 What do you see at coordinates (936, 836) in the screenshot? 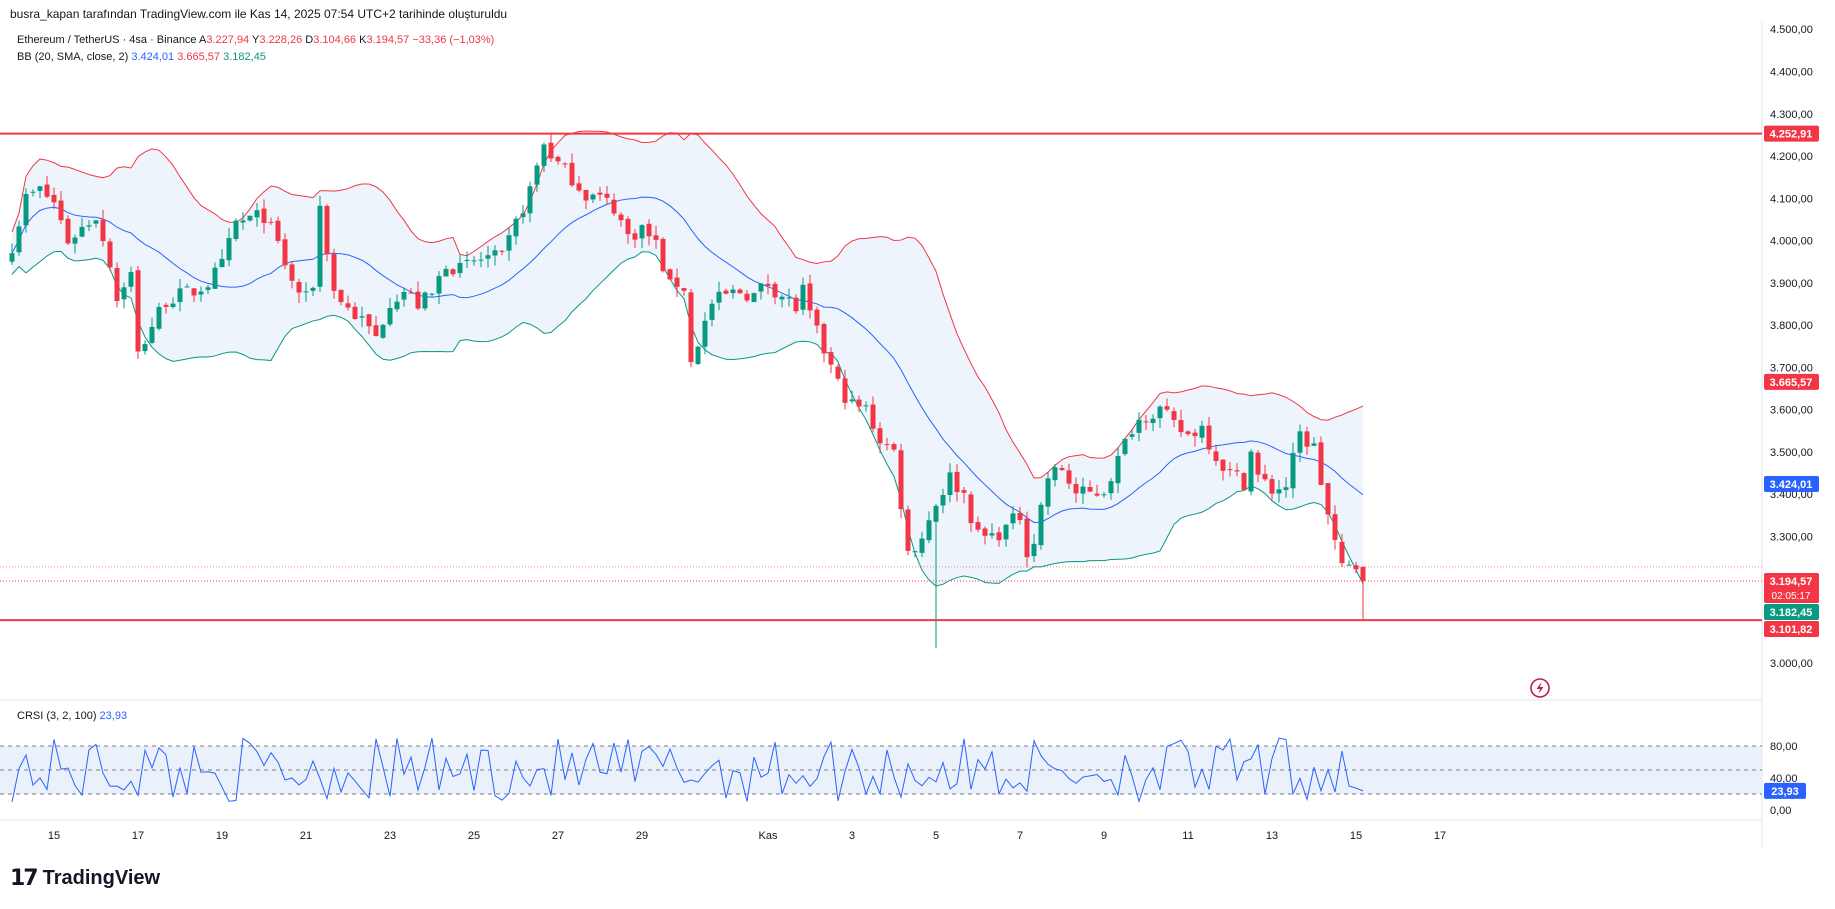
I see `time-tick-label: 5` at bounding box center [936, 836].